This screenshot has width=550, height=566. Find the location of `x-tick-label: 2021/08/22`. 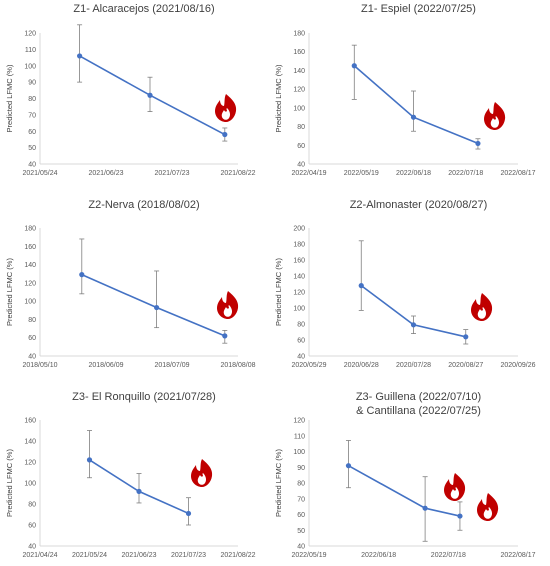

x-tick-label: 2021/08/22 is located at coordinates (237, 555).